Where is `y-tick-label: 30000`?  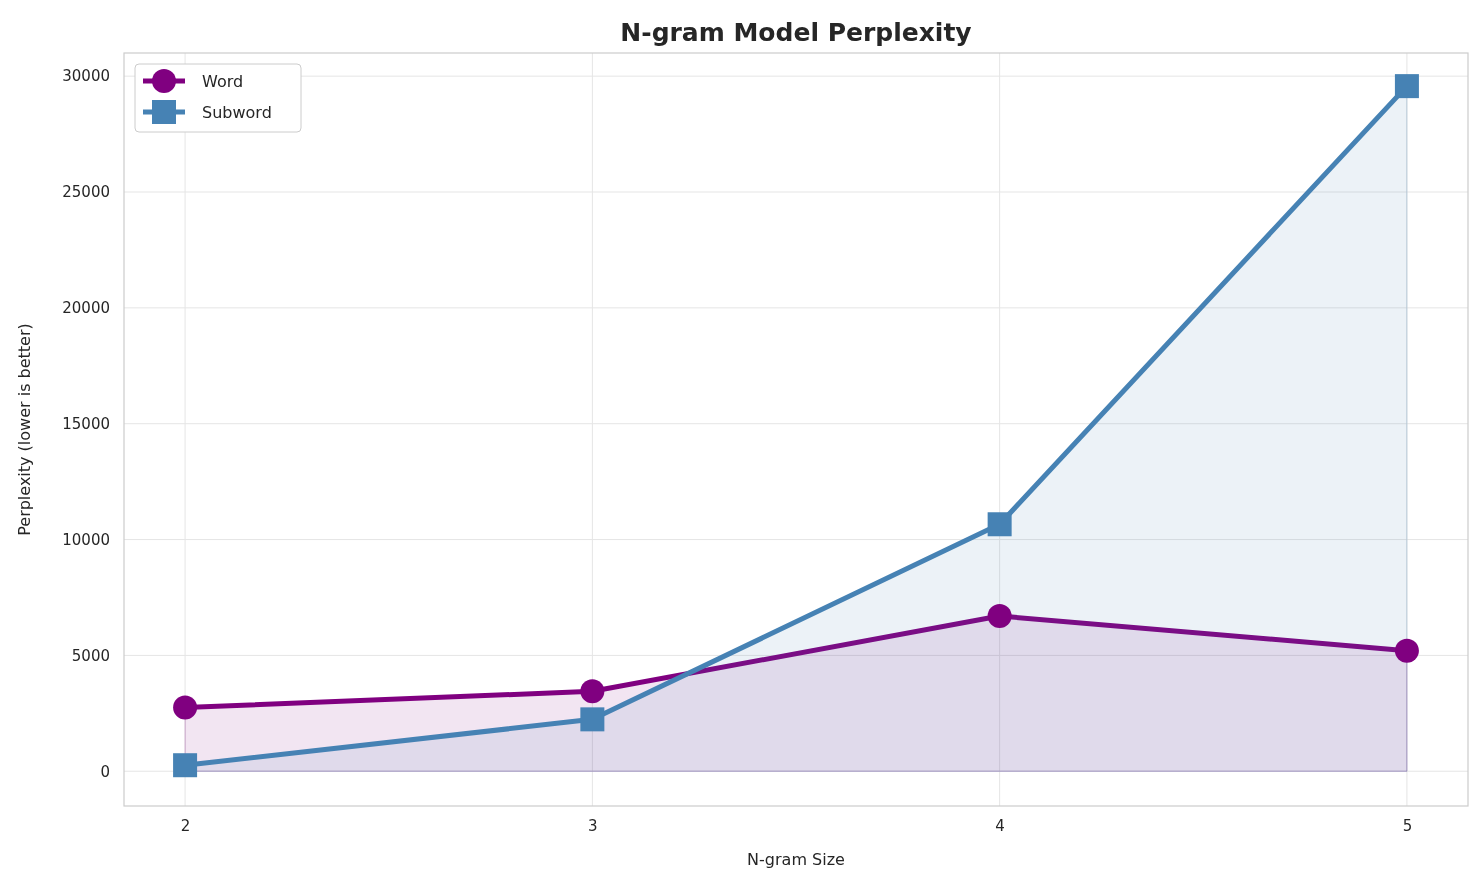 y-tick-label: 30000 is located at coordinates (86, 76).